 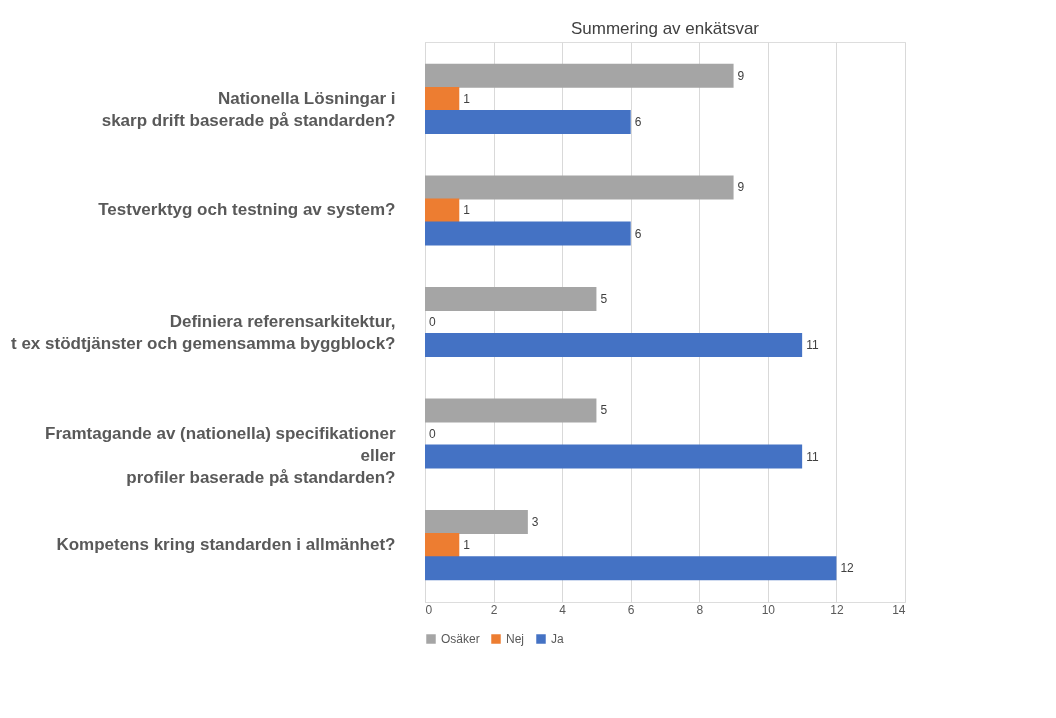 I want to click on y-tick-label: Testverktyg och testning av system?, so click(x=247, y=210).